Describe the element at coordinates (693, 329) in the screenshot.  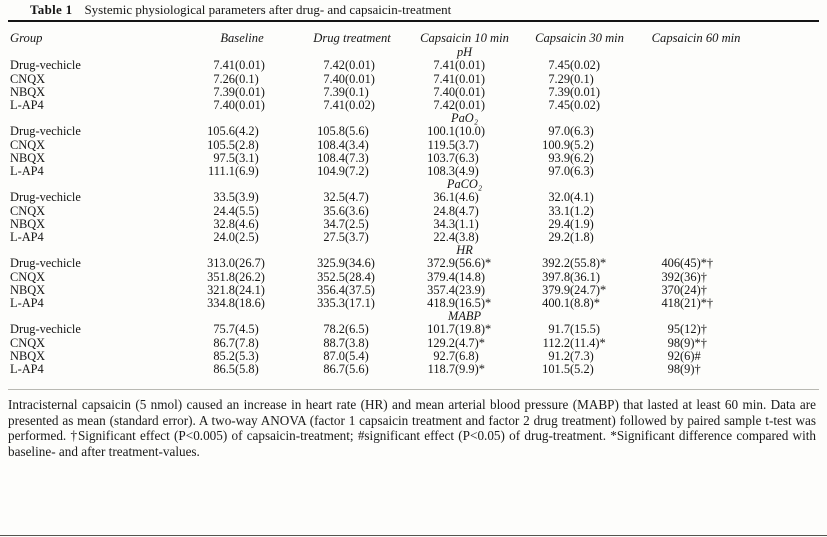
I see `standard-error-cell: (12)†` at that location.